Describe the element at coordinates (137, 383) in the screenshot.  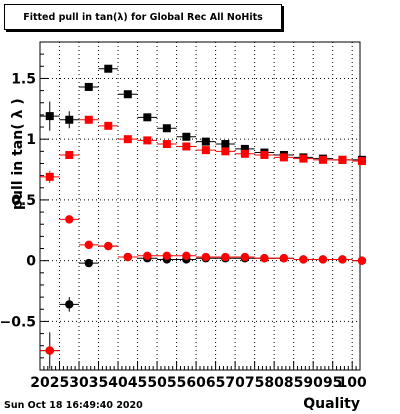
I see `x-tick-label: 45` at that location.